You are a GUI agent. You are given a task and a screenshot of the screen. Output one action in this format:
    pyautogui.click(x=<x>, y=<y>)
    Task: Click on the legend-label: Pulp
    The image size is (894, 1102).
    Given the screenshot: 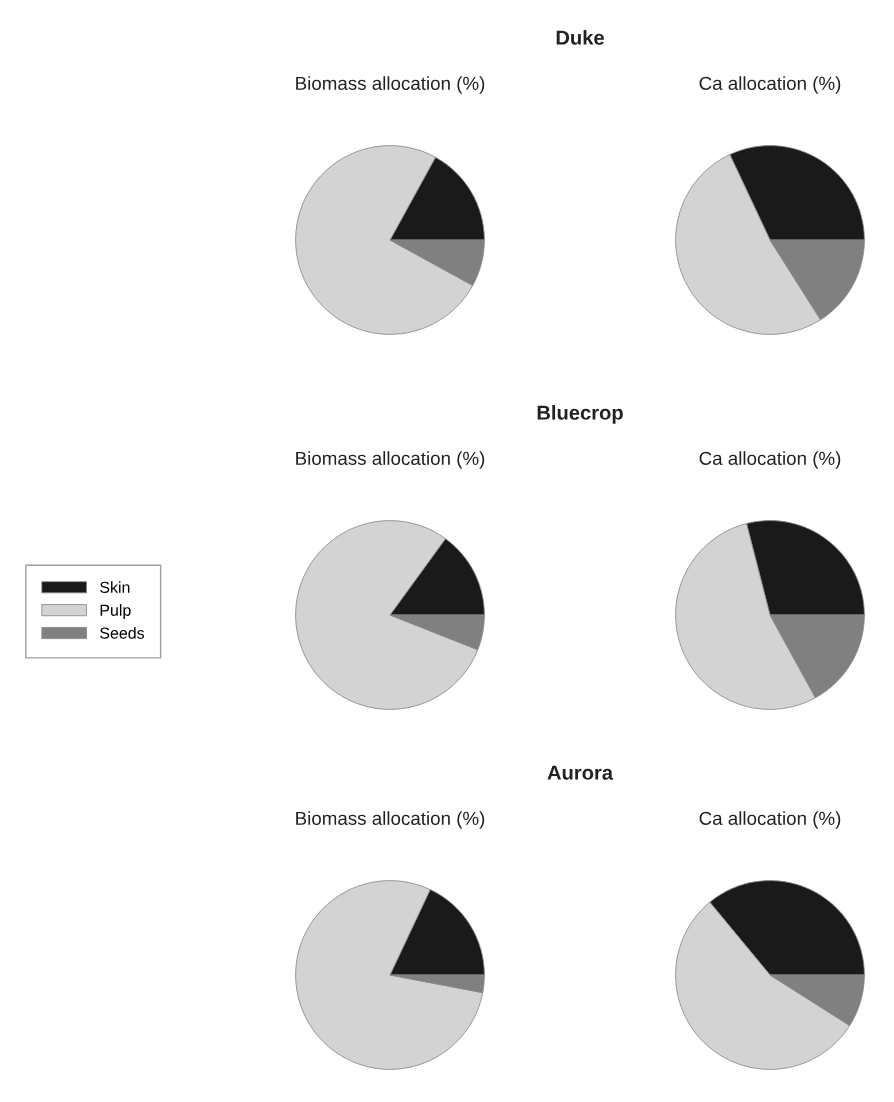 What is the action you would take?
    pyautogui.click(x=115, y=612)
    